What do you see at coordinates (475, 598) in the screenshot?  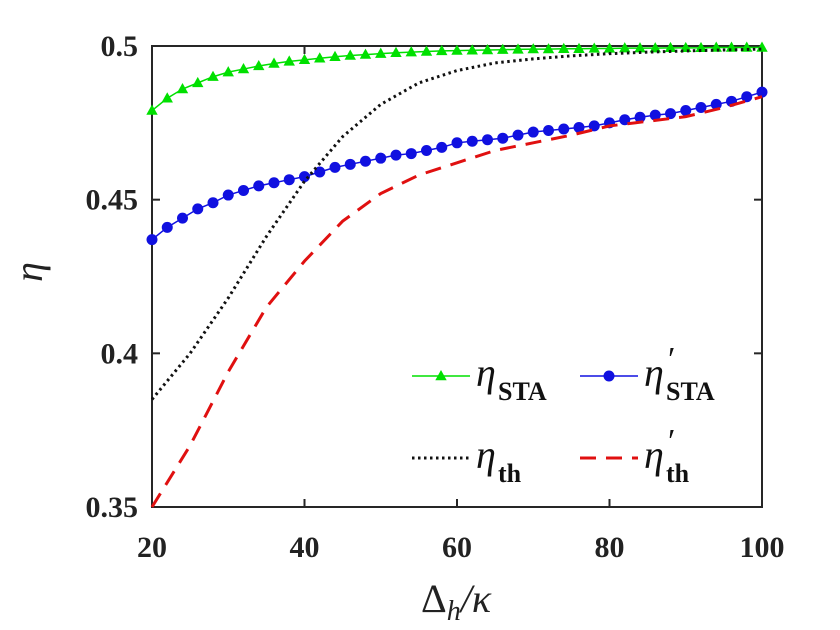 I see `x-axis-label-rest: /κ` at bounding box center [475, 598].